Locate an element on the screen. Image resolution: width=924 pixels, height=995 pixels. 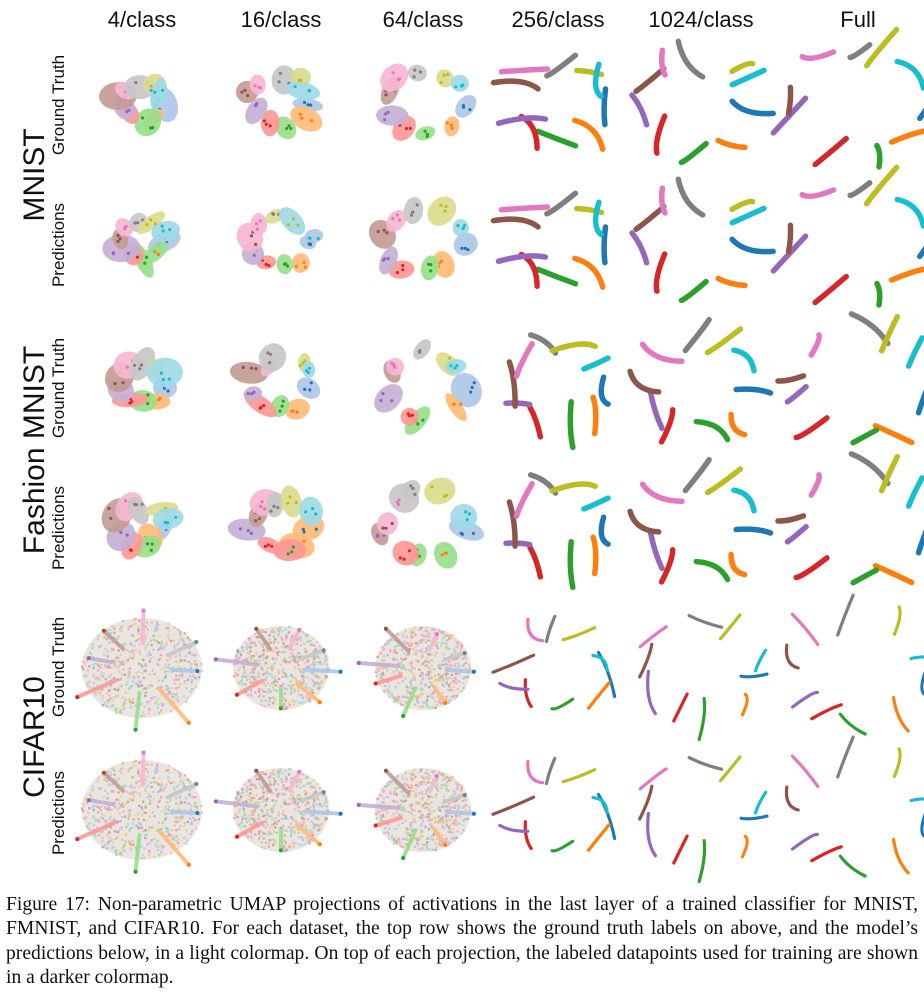
dataset-label-fashion-mnist: Fashion MNIST is located at coordinates (34, 450).